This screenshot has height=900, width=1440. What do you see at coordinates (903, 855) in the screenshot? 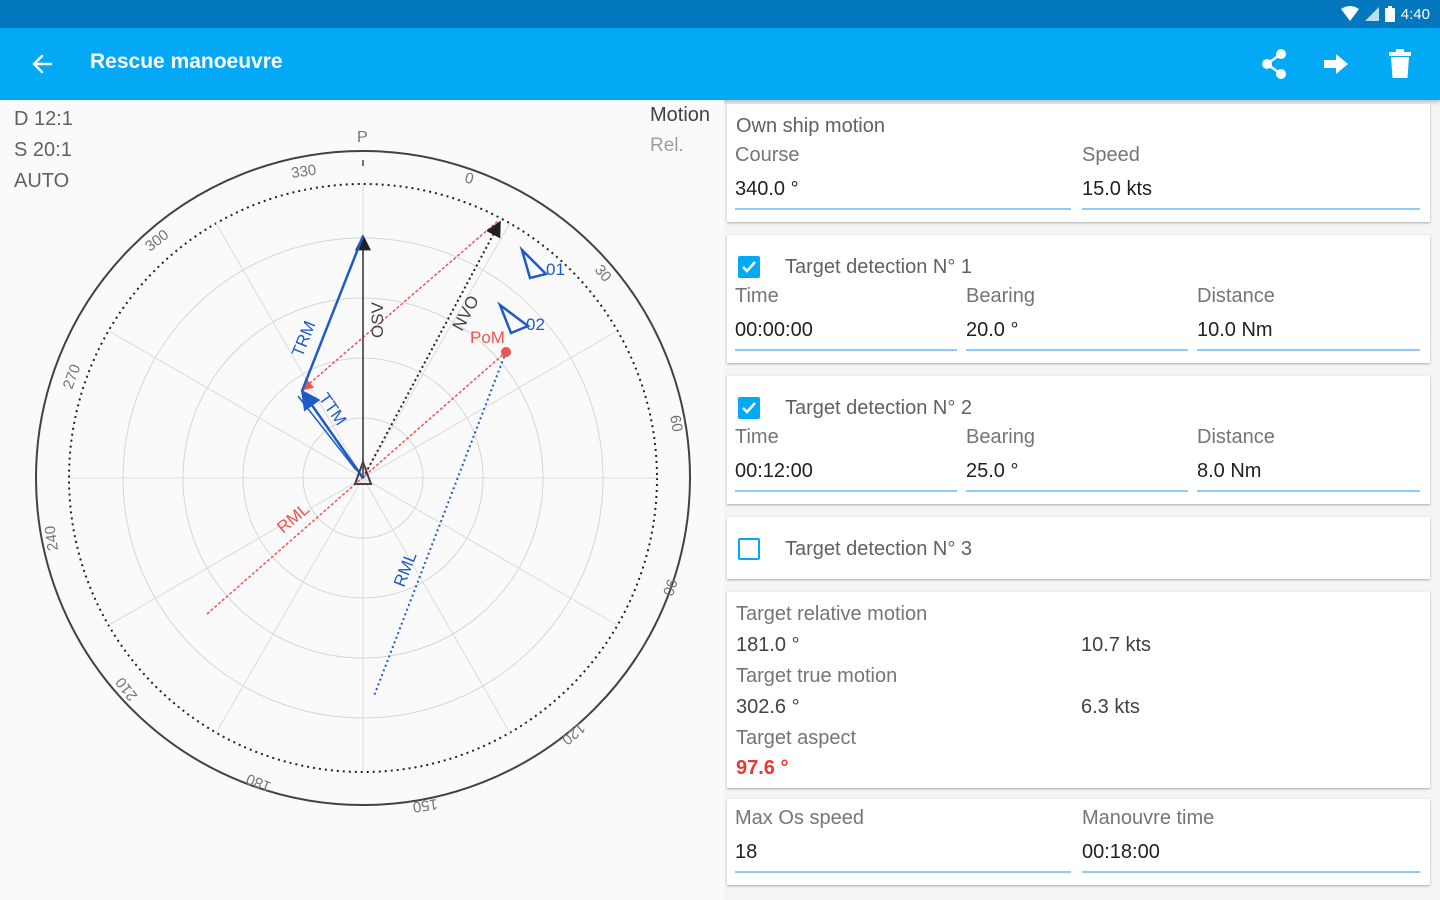
I see `max-speed-input: 18` at bounding box center [903, 855].